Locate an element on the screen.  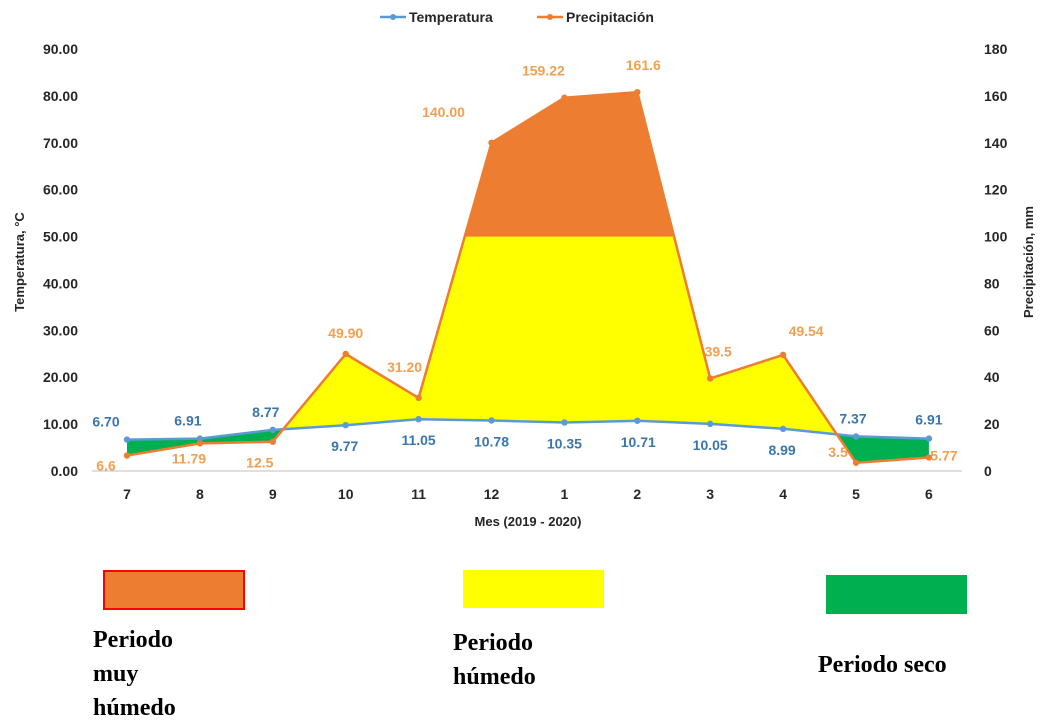
period-label-humid: Periodo húmedo is located at coordinates (494, 660).